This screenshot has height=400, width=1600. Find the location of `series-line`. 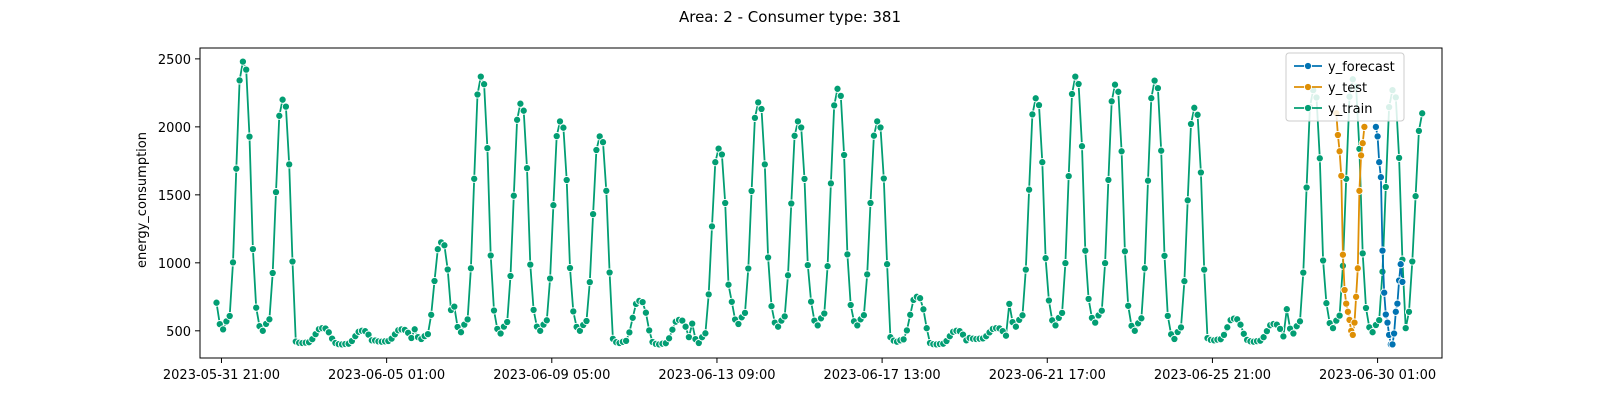

series-line is located at coordinates (1350, 224).